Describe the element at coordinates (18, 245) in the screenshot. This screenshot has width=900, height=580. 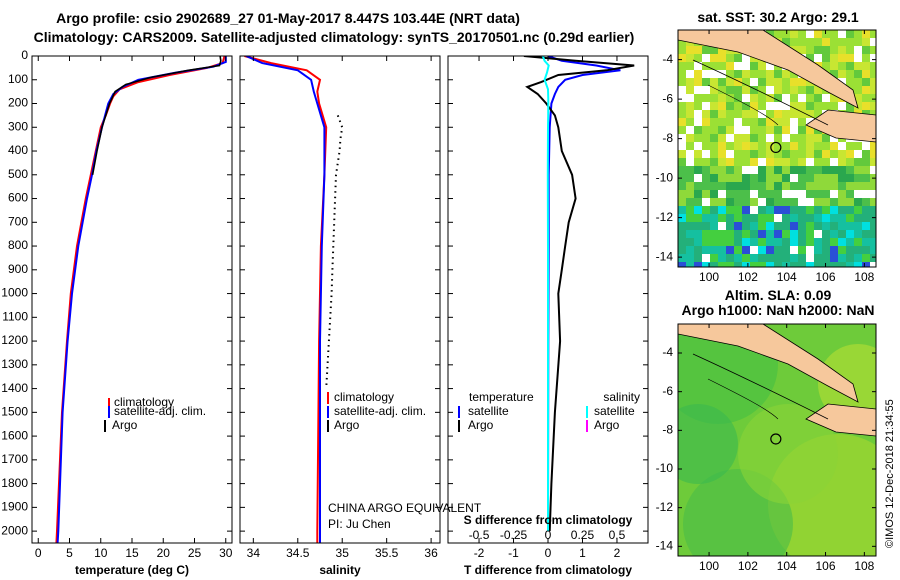
I see `depth-tick-label: 800` at that location.